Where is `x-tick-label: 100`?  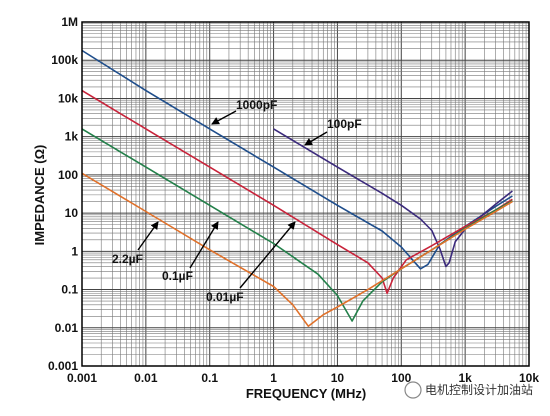
x-tick-label: 100 is located at coordinates (401, 378).